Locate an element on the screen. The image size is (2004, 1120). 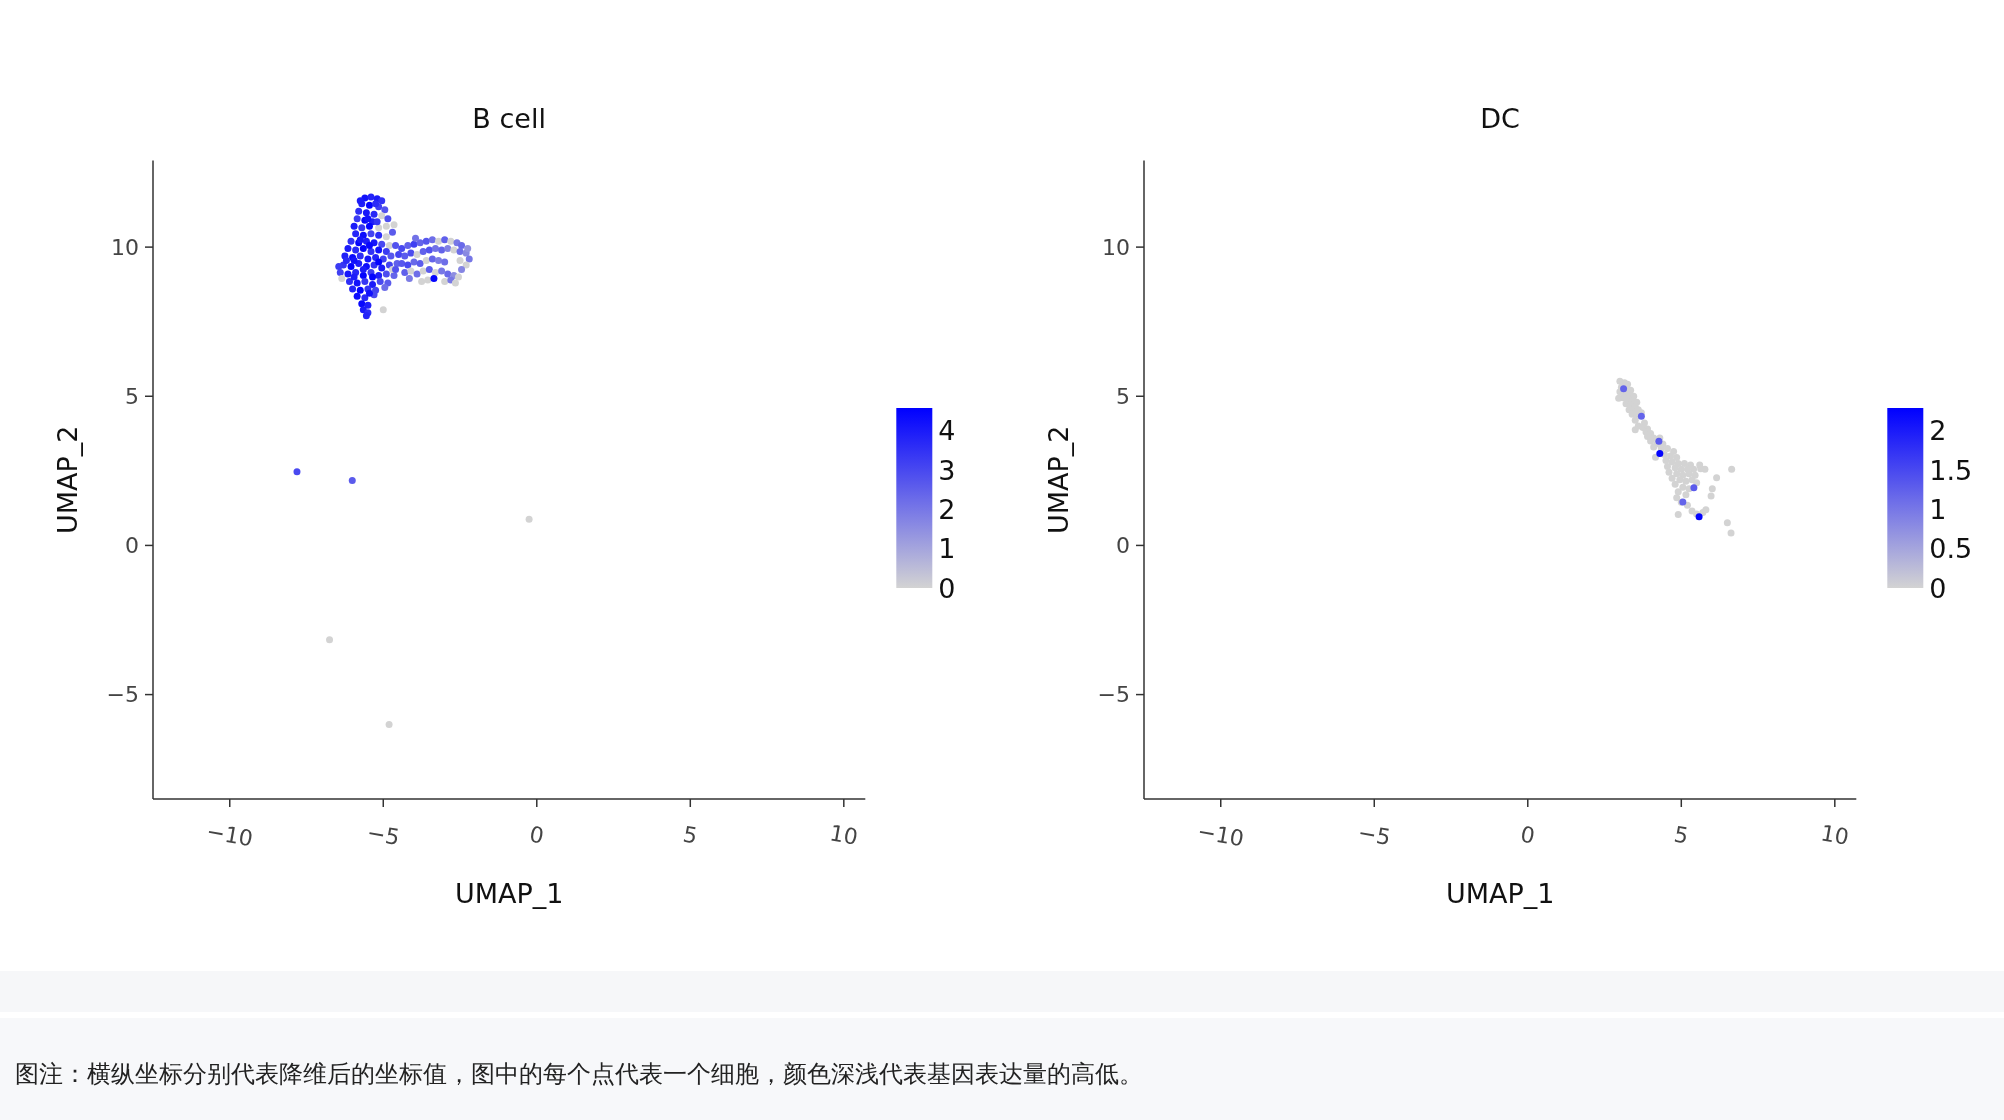
color-bar-label: 1.5 is located at coordinates (1951, 470).